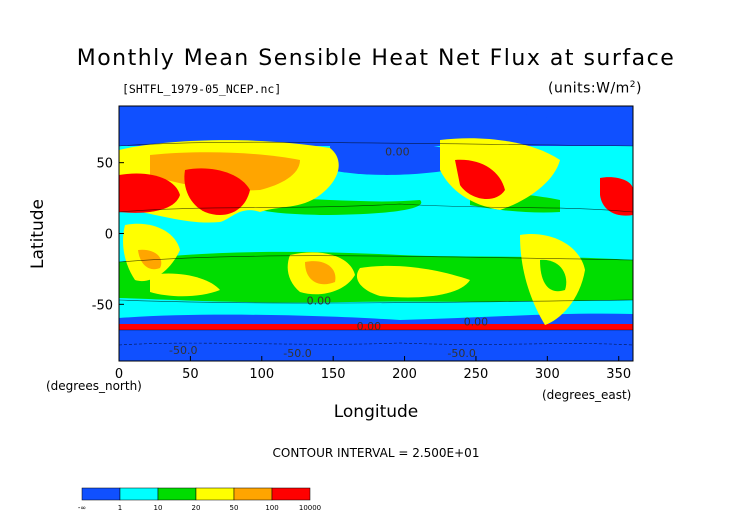 The image size is (752, 532). What do you see at coordinates (234, 508) in the screenshot?
I see `colorbar-tick-label: 50` at bounding box center [234, 508].